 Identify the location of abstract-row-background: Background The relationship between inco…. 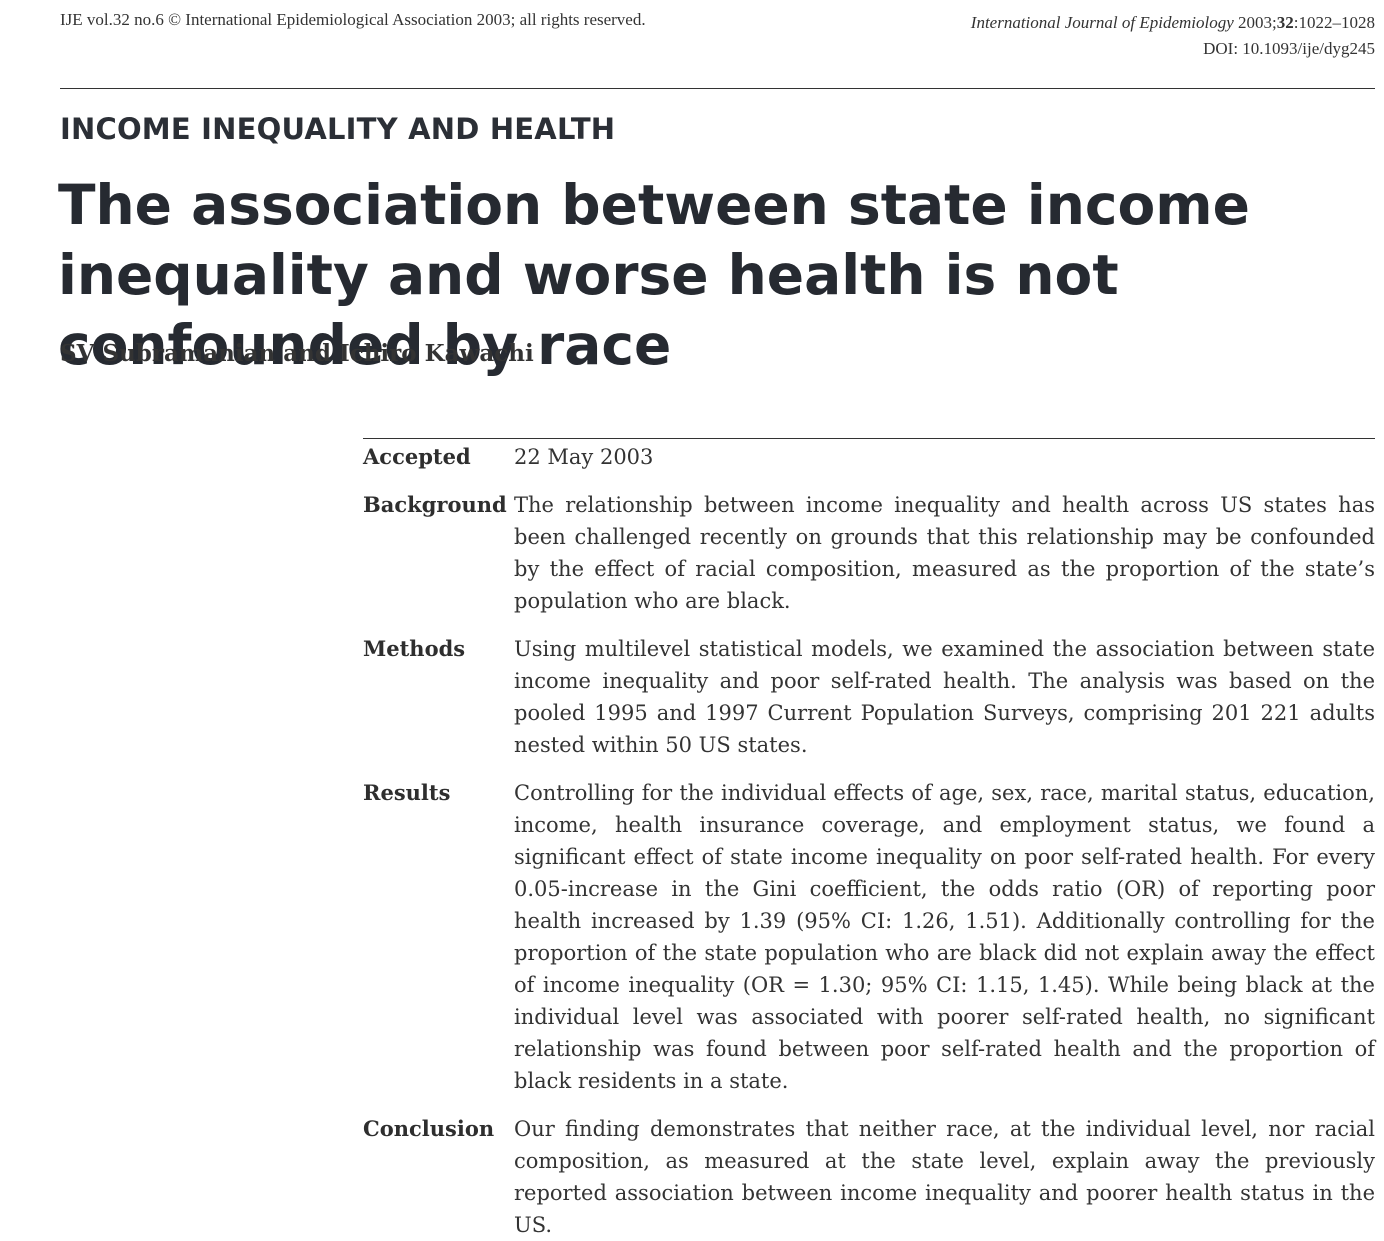
(869, 553).